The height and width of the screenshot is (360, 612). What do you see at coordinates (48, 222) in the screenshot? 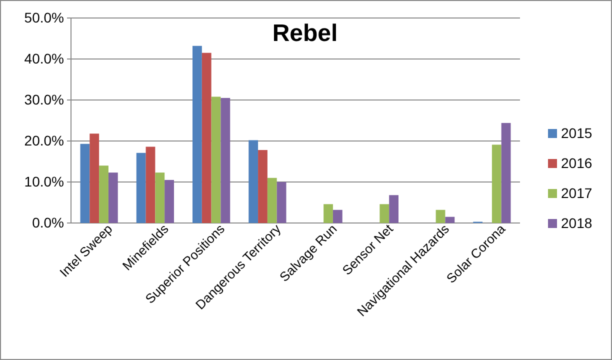
I see `y-tick-label: 0.0%` at bounding box center [48, 222].